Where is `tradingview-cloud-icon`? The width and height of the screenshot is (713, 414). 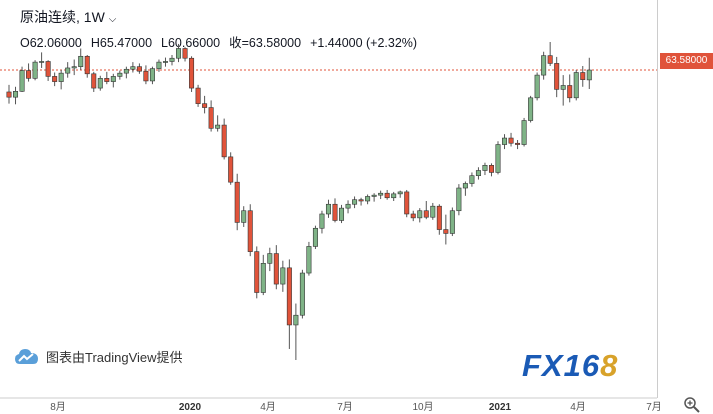
tradingview-cloud-icon is located at coordinates (26, 356).